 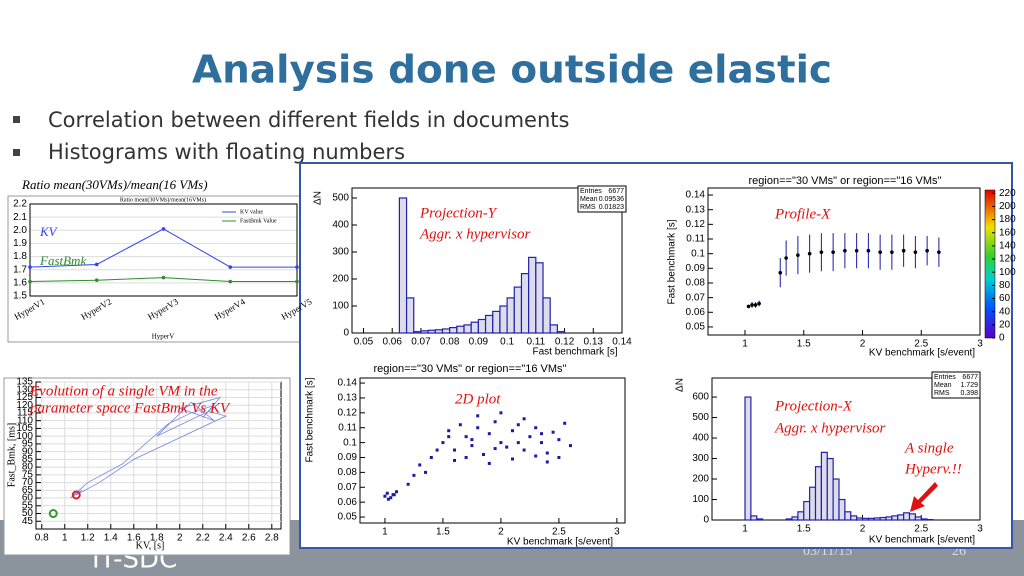 What do you see at coordinates (969, 393) in the screenshot?
I see `stats-value: 0.398` at bounding box center [969, 393].